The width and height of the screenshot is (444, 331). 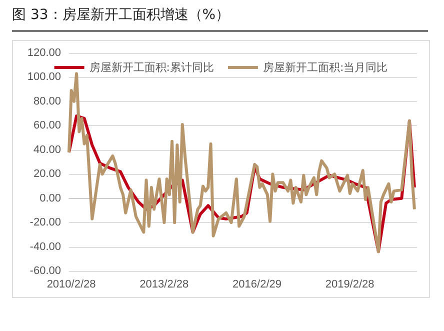 I want to click on y-tick-label: 0.00, so click(x=50, y=198).